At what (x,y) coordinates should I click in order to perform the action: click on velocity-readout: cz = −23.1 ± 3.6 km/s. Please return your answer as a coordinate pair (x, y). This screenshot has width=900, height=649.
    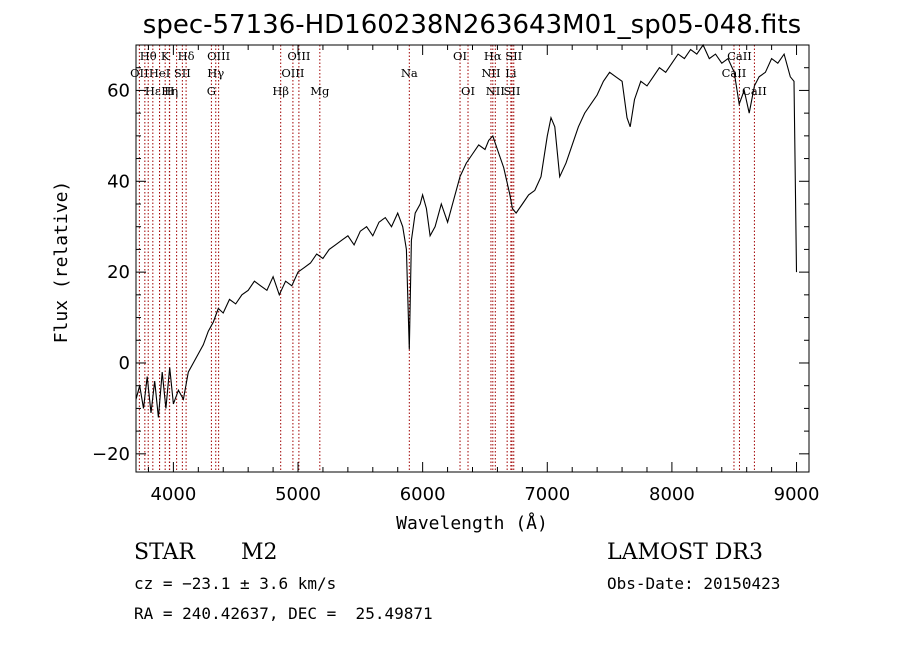
    Looking at the image, I should click on (235, 583).